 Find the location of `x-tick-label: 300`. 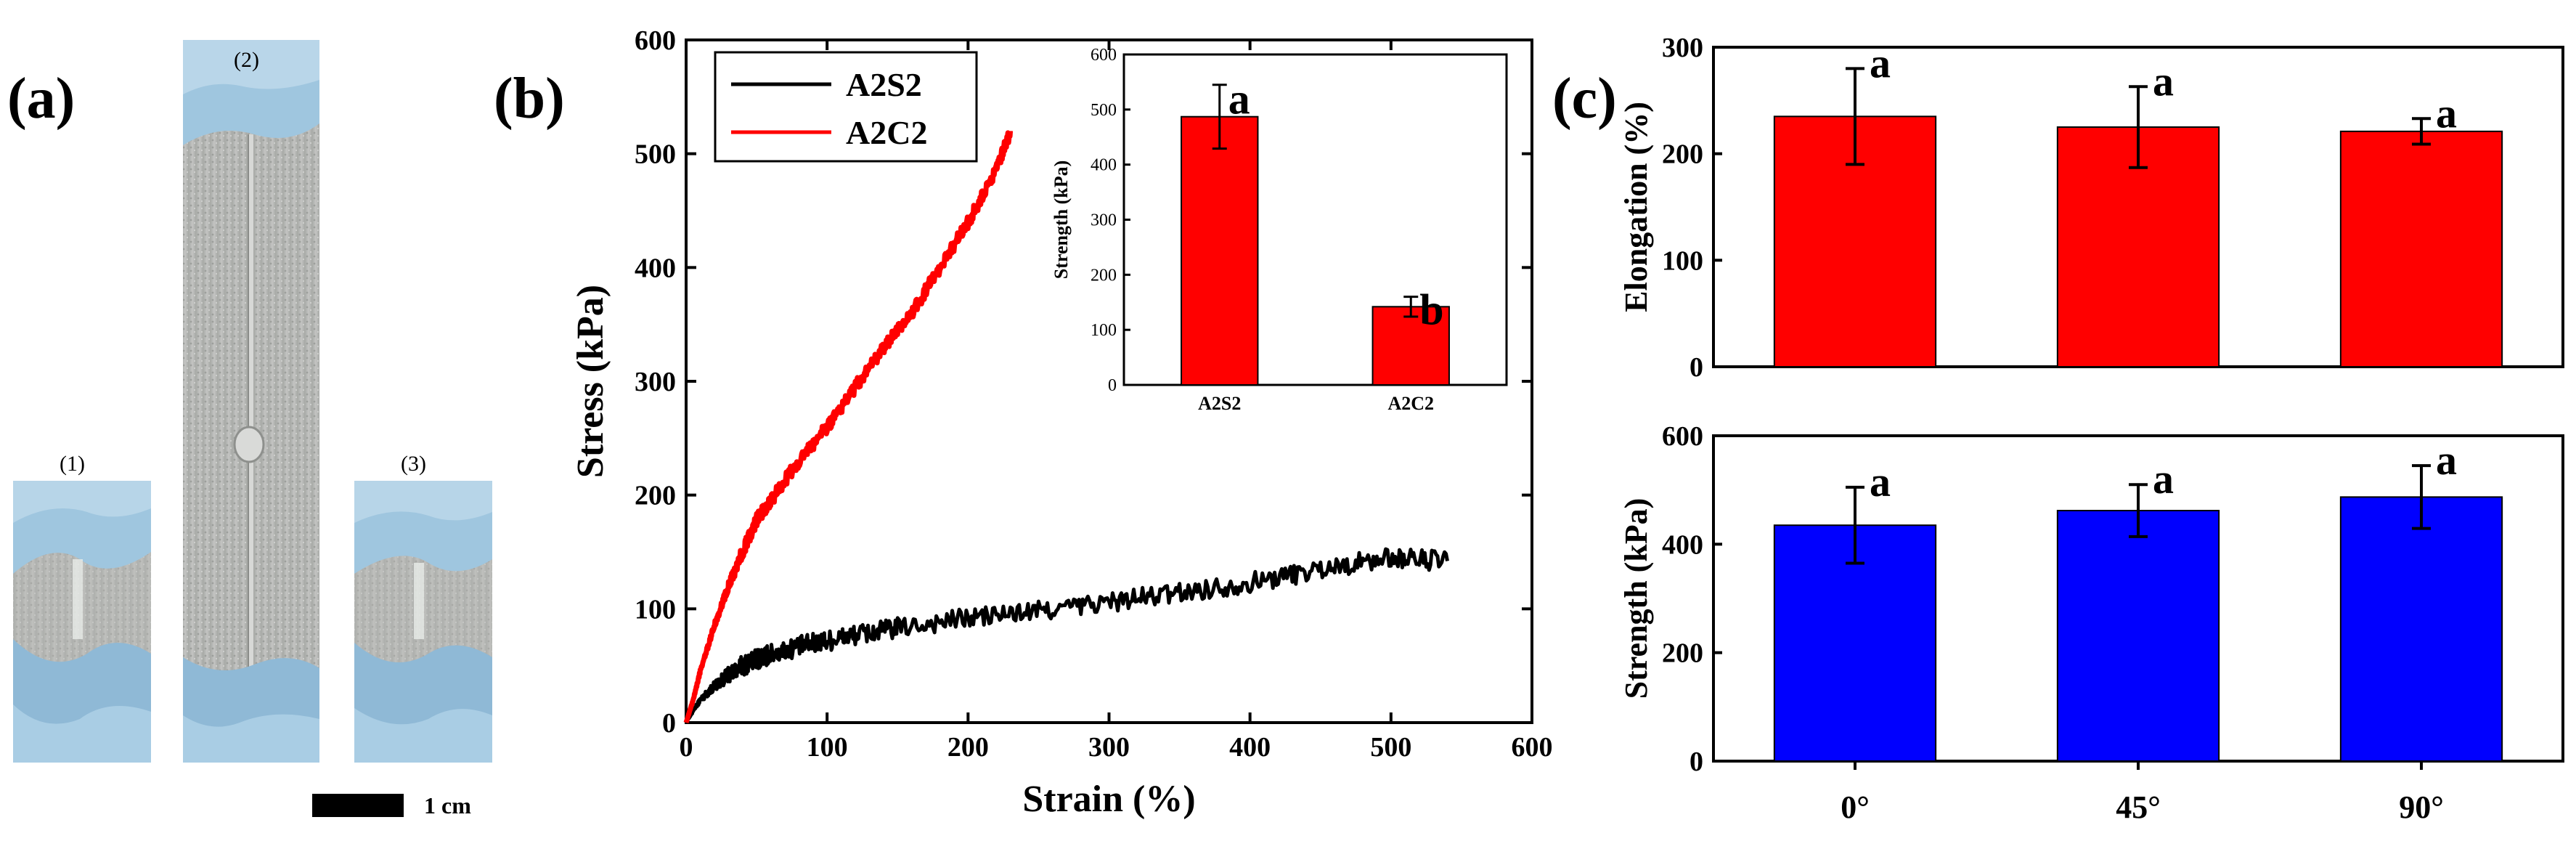

x-tick-label: 300 is located at coordinates (1109, 747).